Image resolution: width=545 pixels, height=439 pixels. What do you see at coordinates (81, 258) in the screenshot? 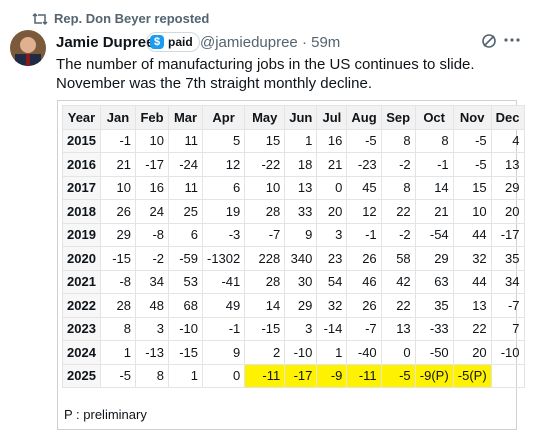
I see `year-cell: 2020` at bounding box center [81, 258].